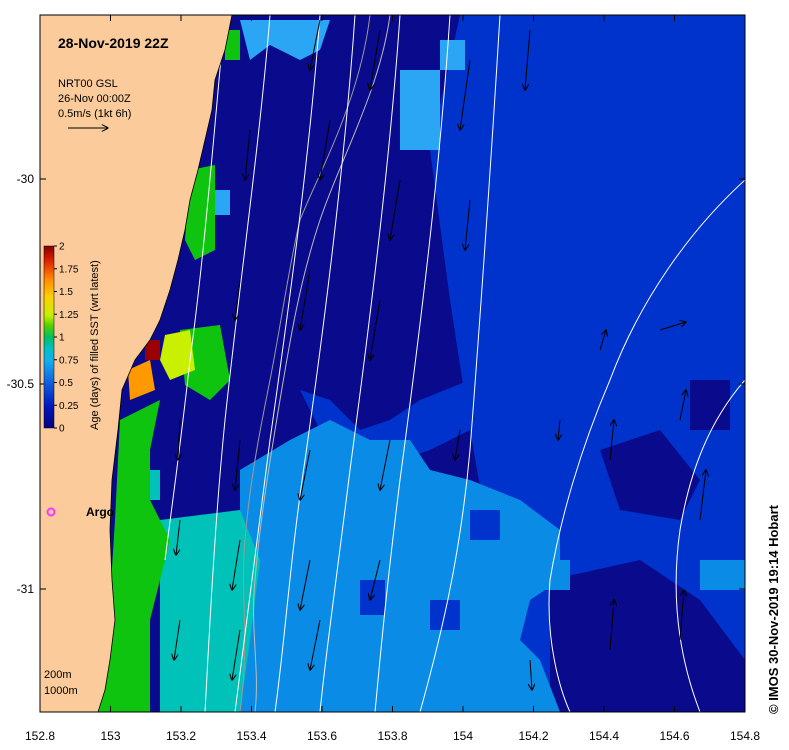 The width and height of the screenshot is (789, 750). Describe the element at coordinates (322, 736) in the screenshot. I see `x-tick-label: 153.6` at that location.